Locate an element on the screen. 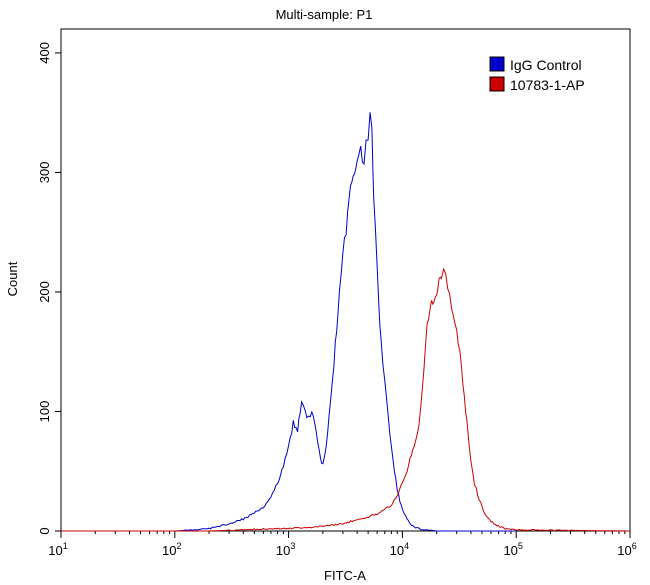 The image size is (650, 585). x-axis-label: FITC-A is located at coordinates (345, 575).